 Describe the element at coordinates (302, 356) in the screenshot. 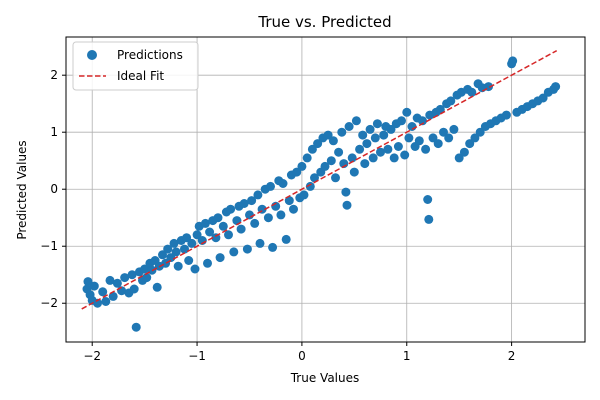

I see `x-tick-label: 0` at that location.